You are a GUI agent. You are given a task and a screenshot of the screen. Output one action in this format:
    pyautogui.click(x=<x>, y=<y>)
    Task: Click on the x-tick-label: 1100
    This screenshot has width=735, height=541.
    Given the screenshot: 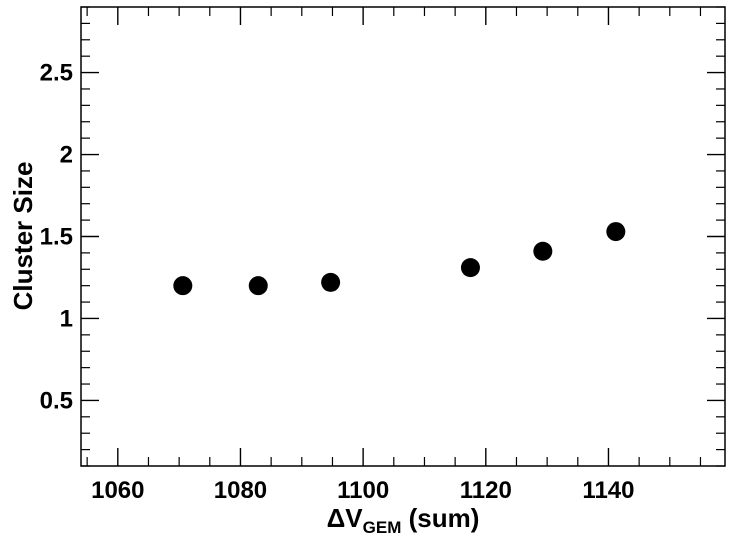 What is the action you would take?
    pyautogui.click(x=363, y=490)
    